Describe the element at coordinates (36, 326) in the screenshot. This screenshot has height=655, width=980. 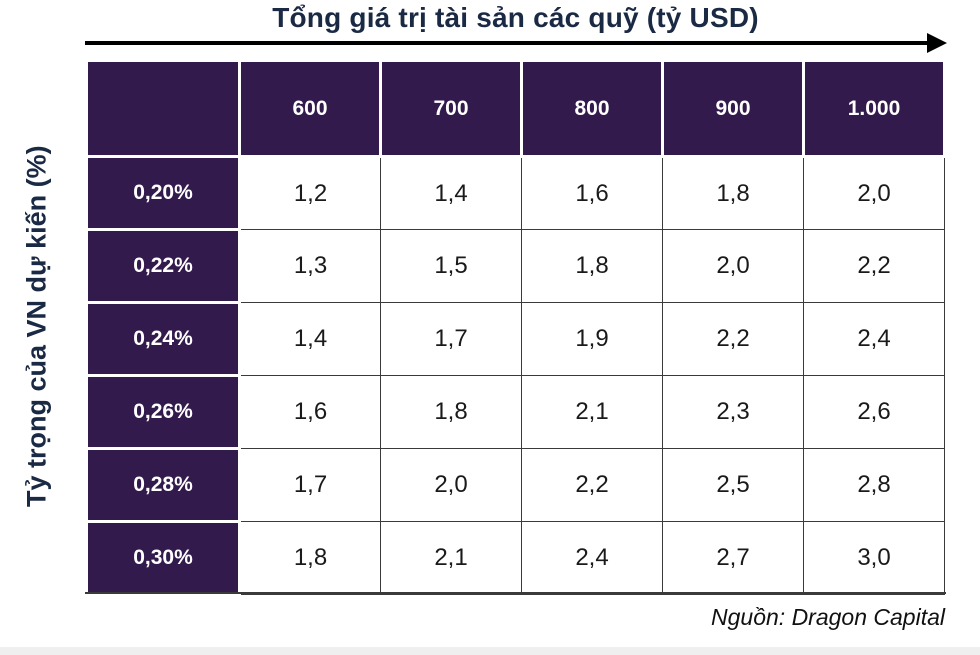
I see `y-axis-label: Tỷ trọng của VN dự kiến (%)` at that location.